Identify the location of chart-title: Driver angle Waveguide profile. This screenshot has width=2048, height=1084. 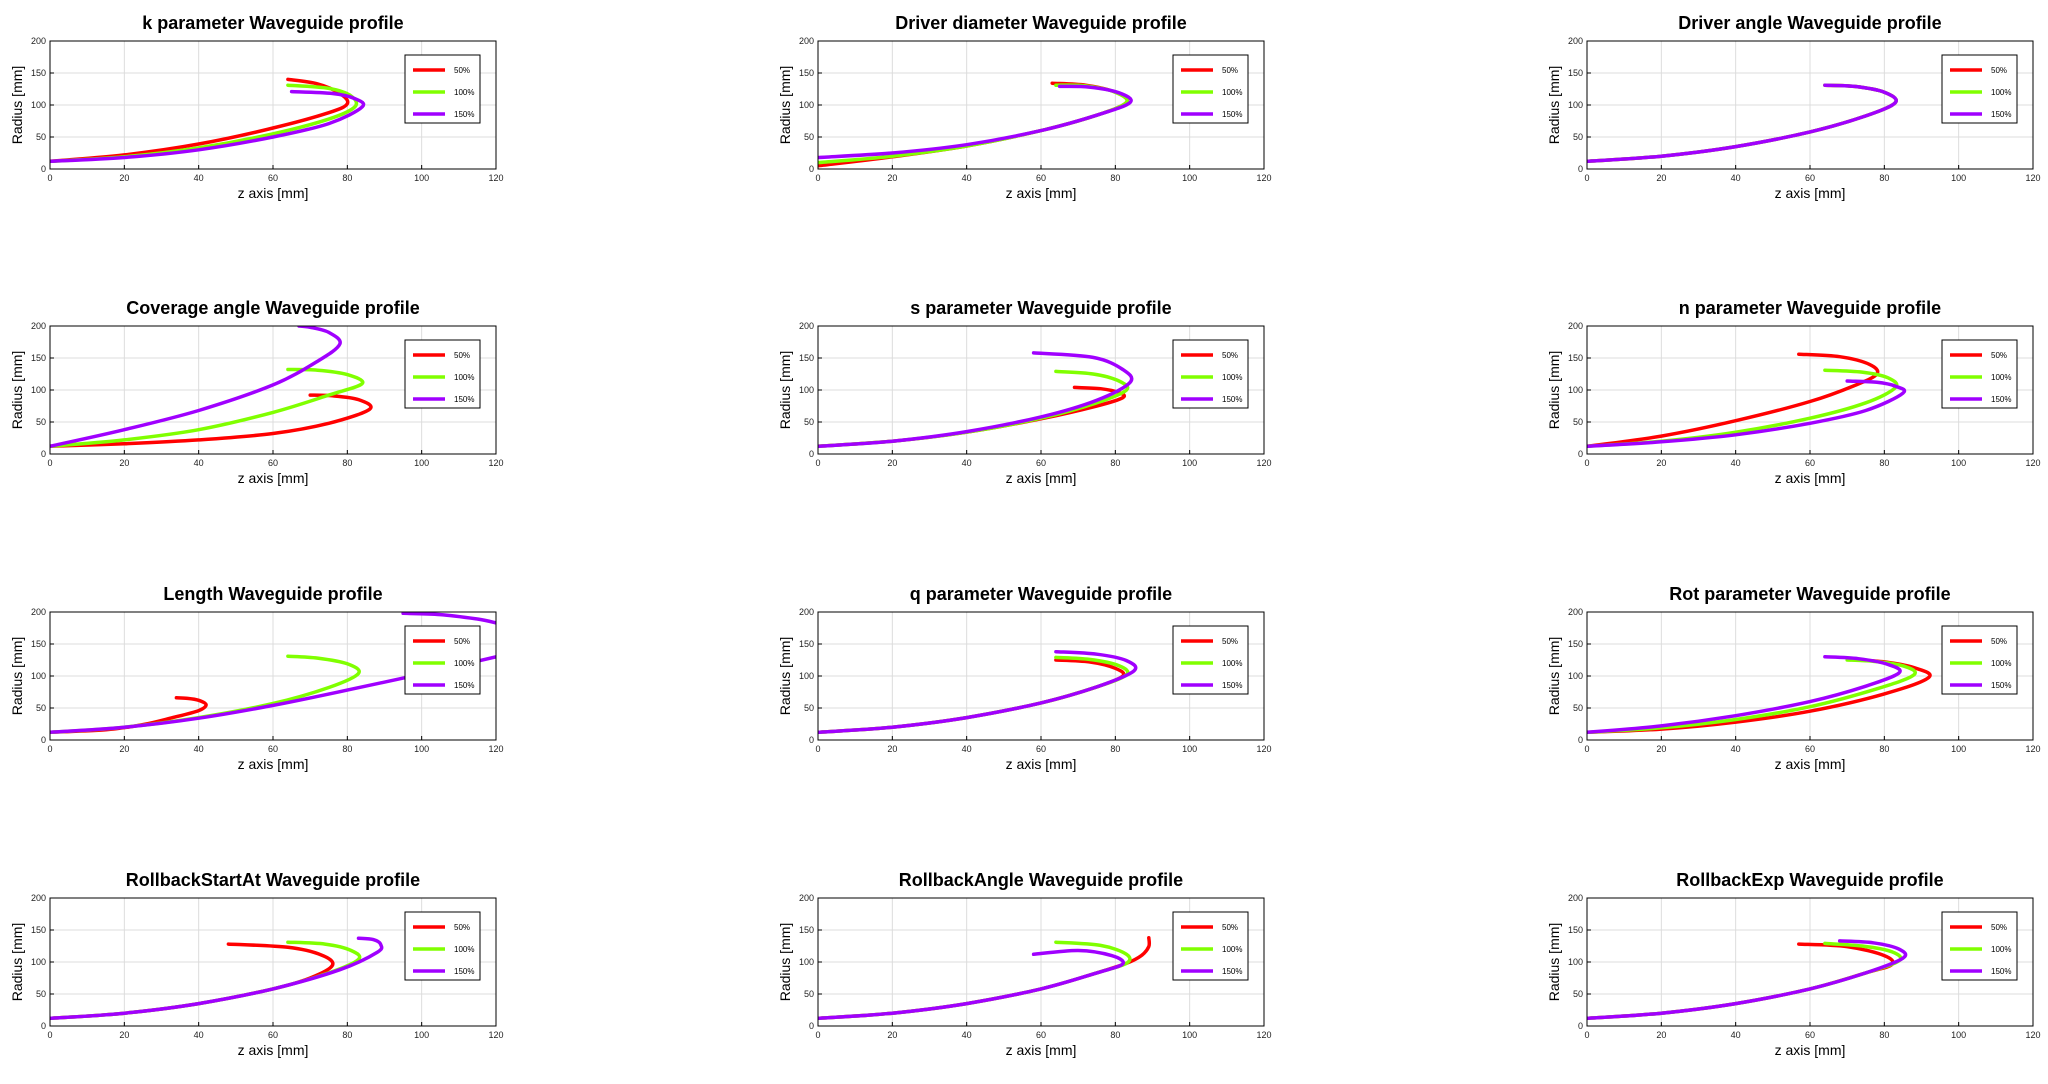
(1809, 23).